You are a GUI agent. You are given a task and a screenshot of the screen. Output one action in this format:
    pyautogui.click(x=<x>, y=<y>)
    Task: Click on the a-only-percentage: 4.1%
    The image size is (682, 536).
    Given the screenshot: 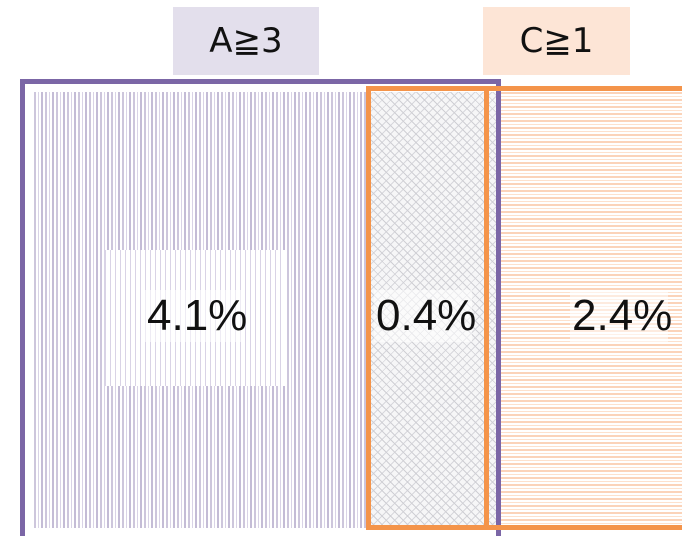 What is the action you would take?
    pyautogui.click(x=196, y=316)
    